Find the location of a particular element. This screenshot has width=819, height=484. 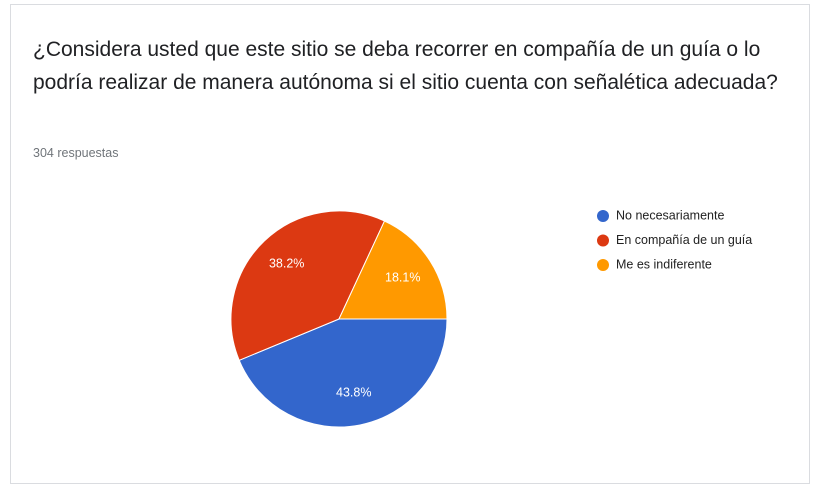

legend-label: No necesariamente is located at coordinates (670, 215).